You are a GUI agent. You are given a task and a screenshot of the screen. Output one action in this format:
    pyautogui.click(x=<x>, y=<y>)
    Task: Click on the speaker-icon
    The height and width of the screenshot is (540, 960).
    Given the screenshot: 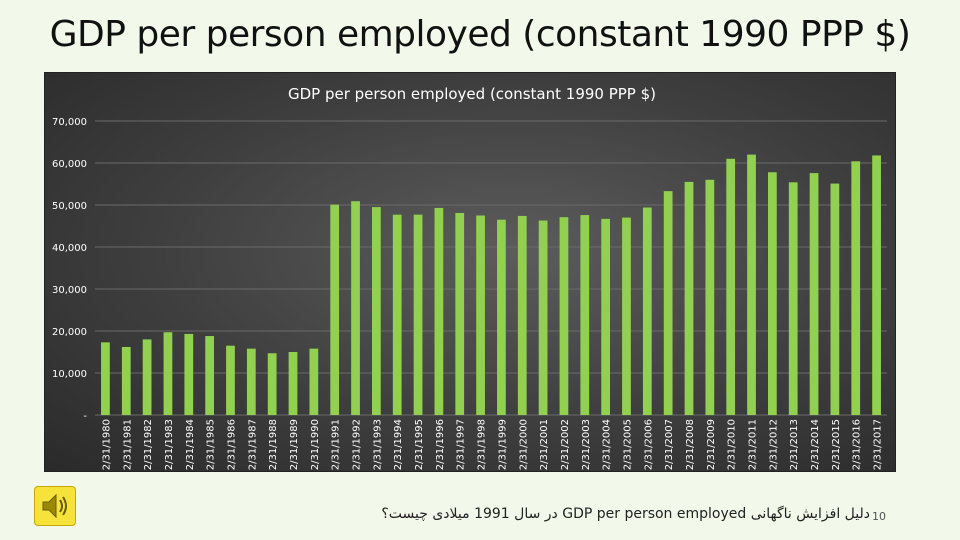 What is the action you would take?
    pyautogui.click(x=54, y=506)
    